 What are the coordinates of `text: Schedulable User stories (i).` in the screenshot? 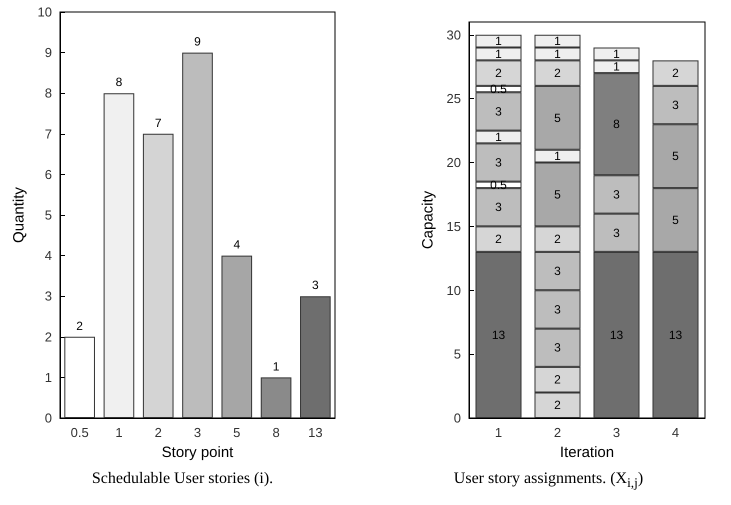 It's located at (182, 479).